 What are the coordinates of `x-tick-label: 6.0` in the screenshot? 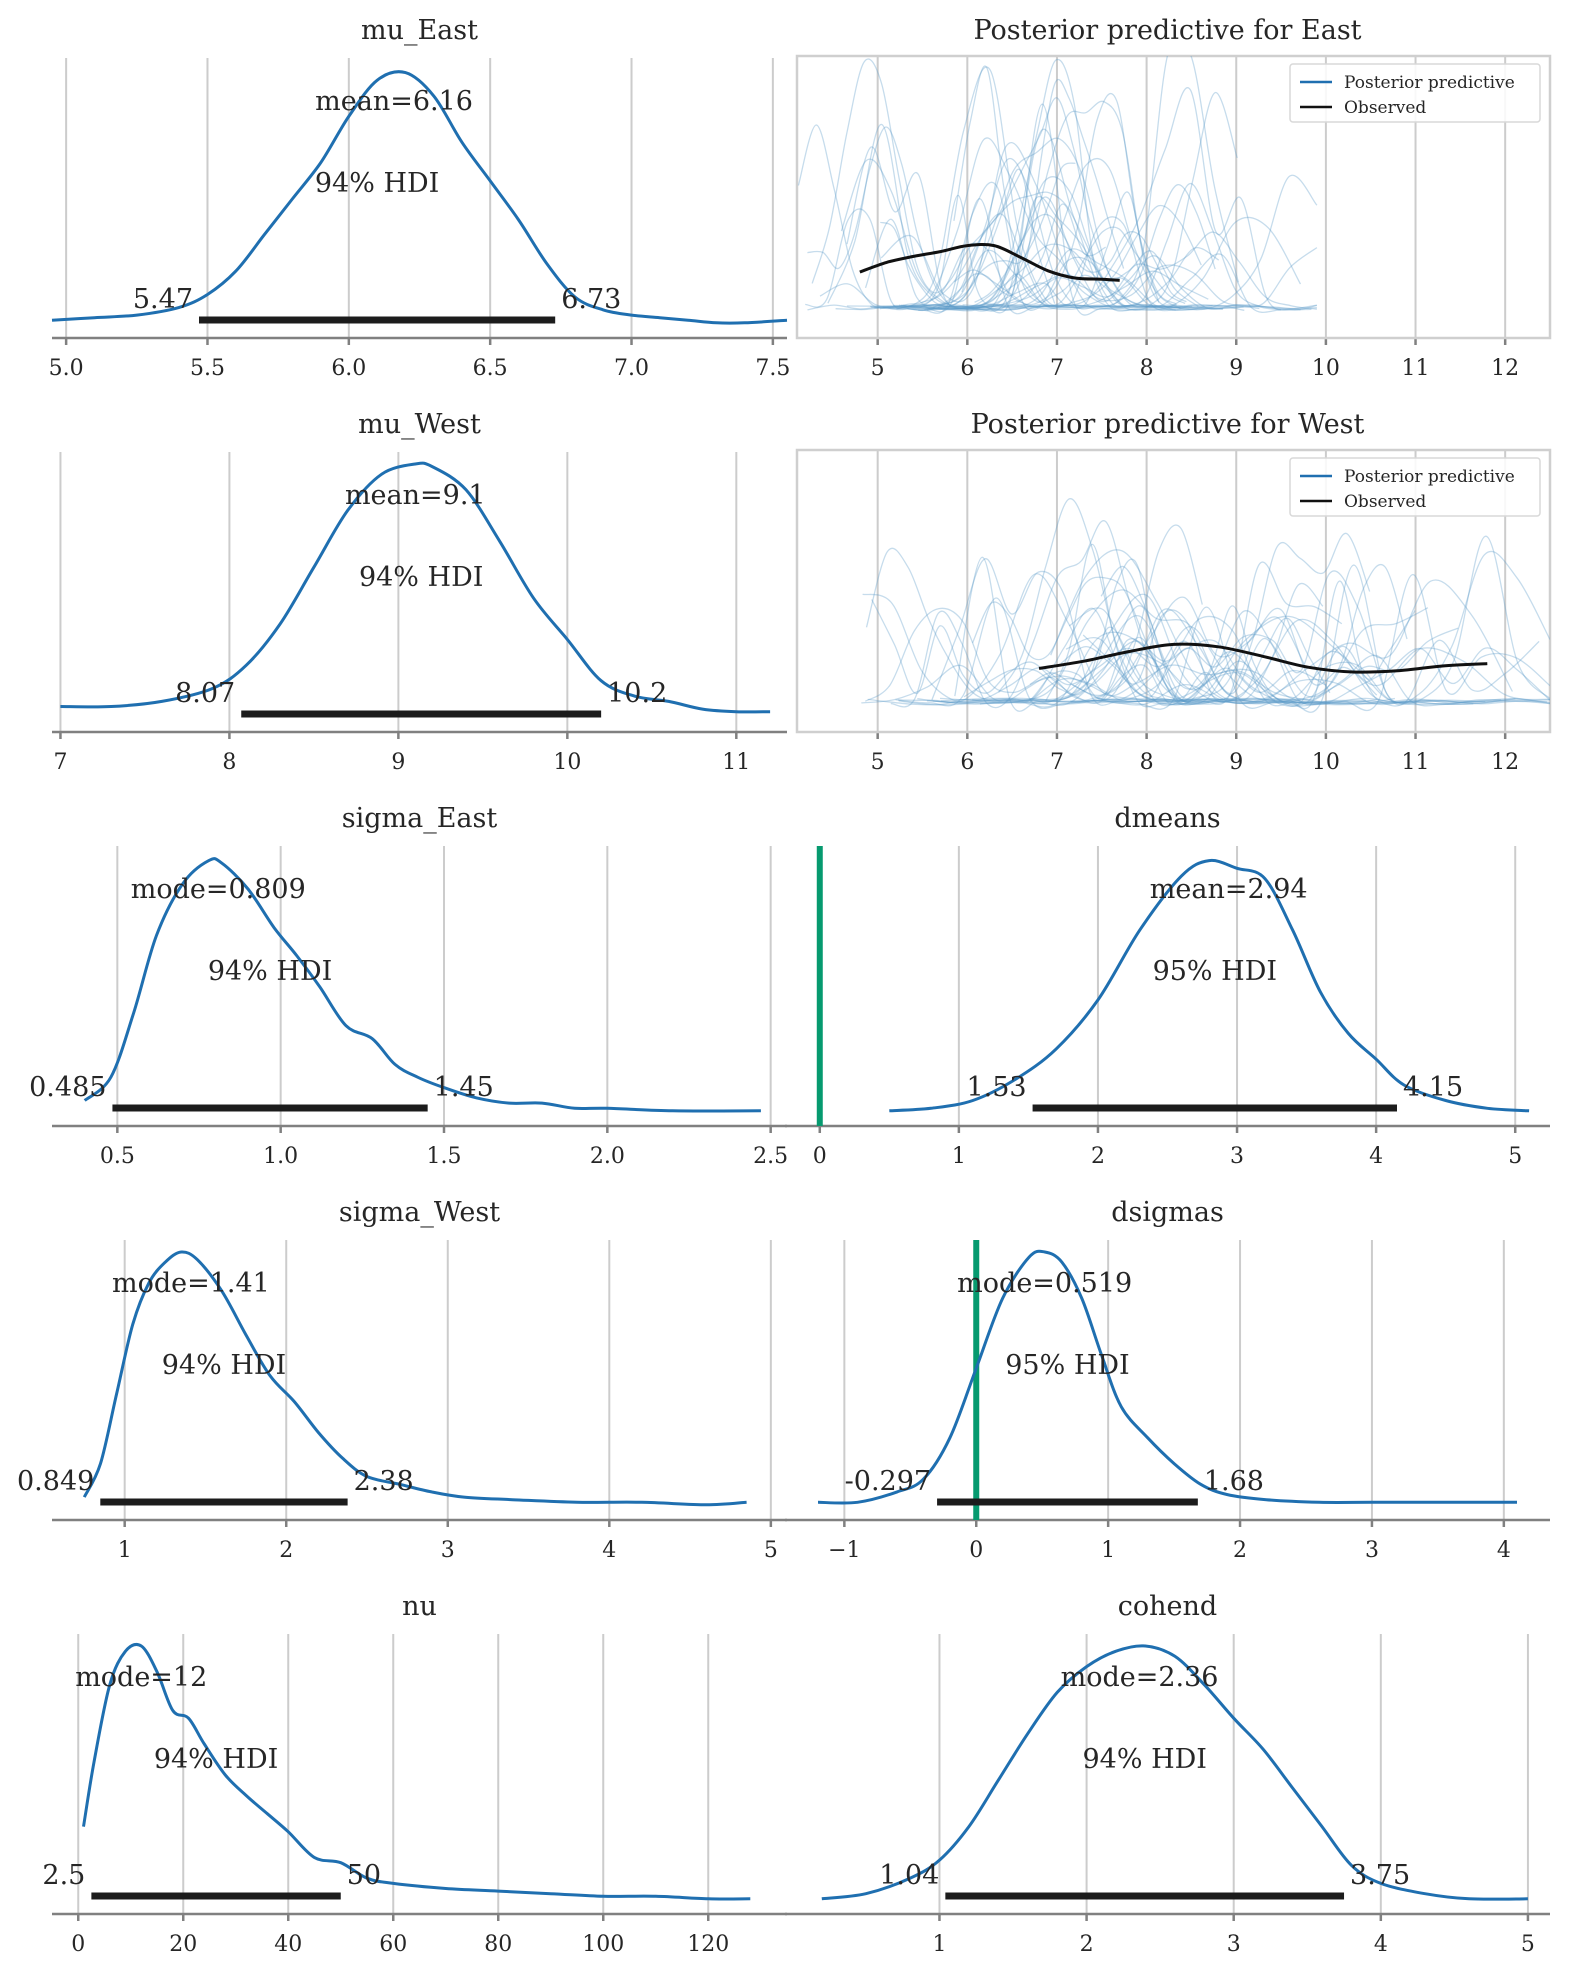 It's located at (348, 368).